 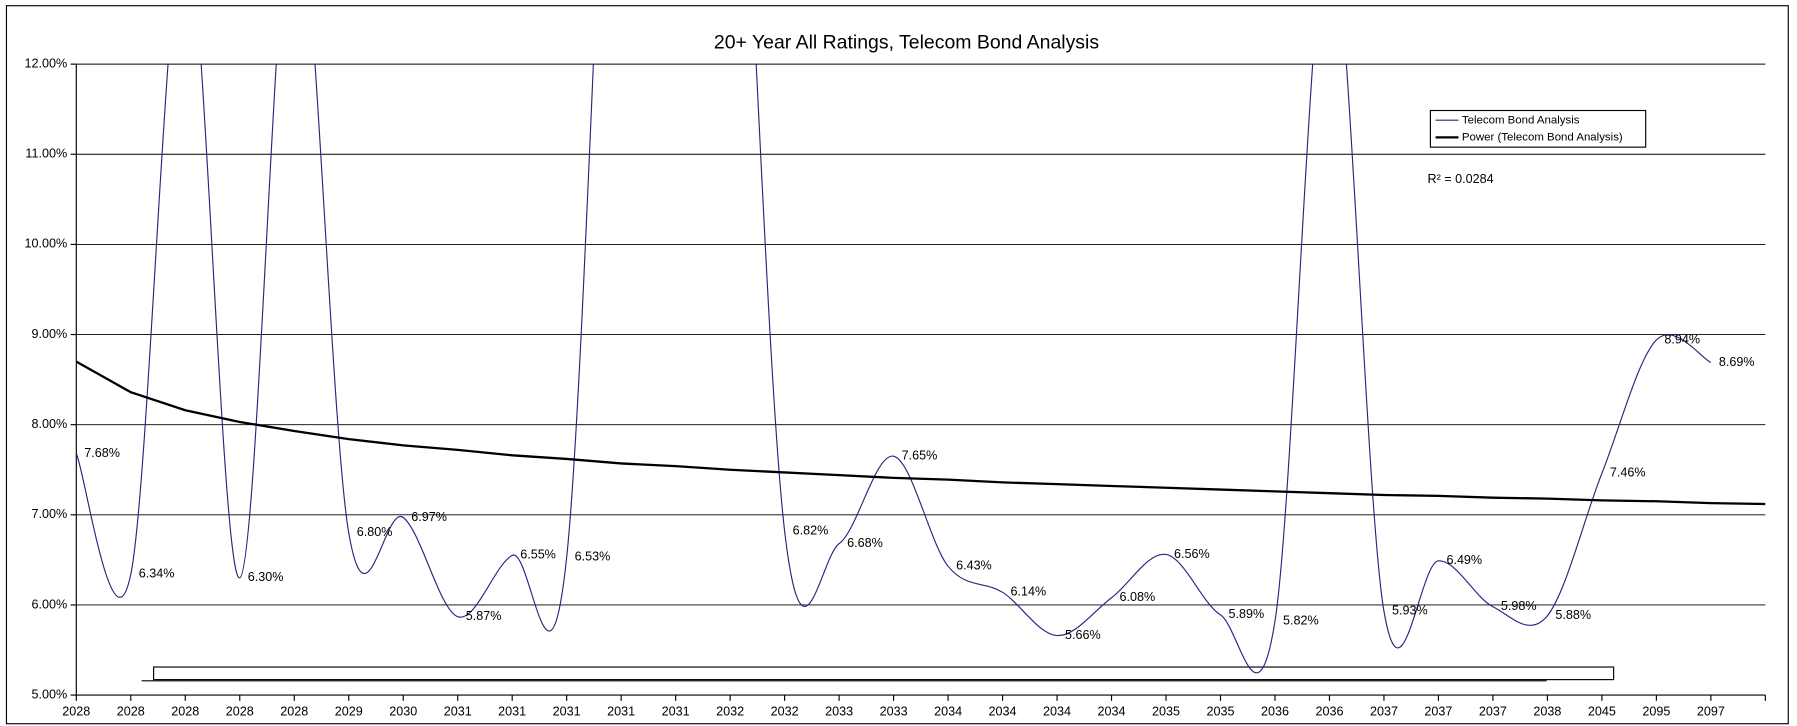 What do you see at coordinates (45, 244) in the screenshot?
I see `y-tick-label: 10.00%` at bounding box center [45, 244].